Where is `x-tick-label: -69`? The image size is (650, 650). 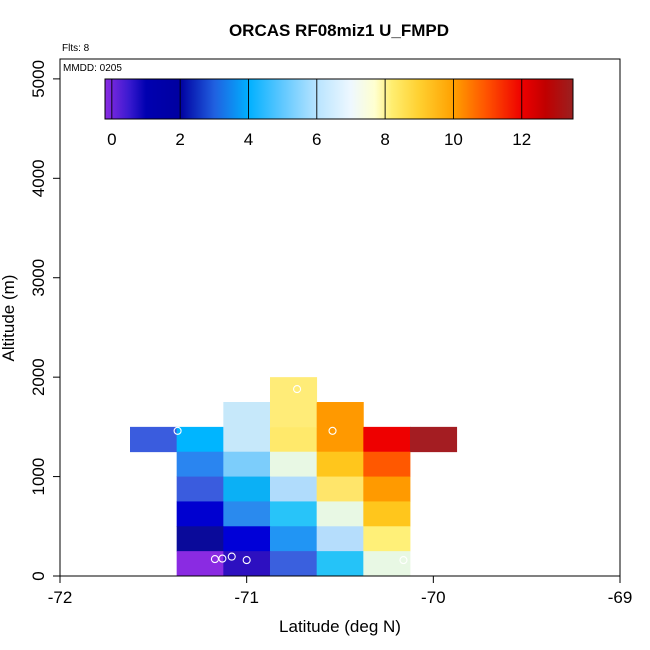 x-tick-label: -69 is located at coordinates (620, 597).